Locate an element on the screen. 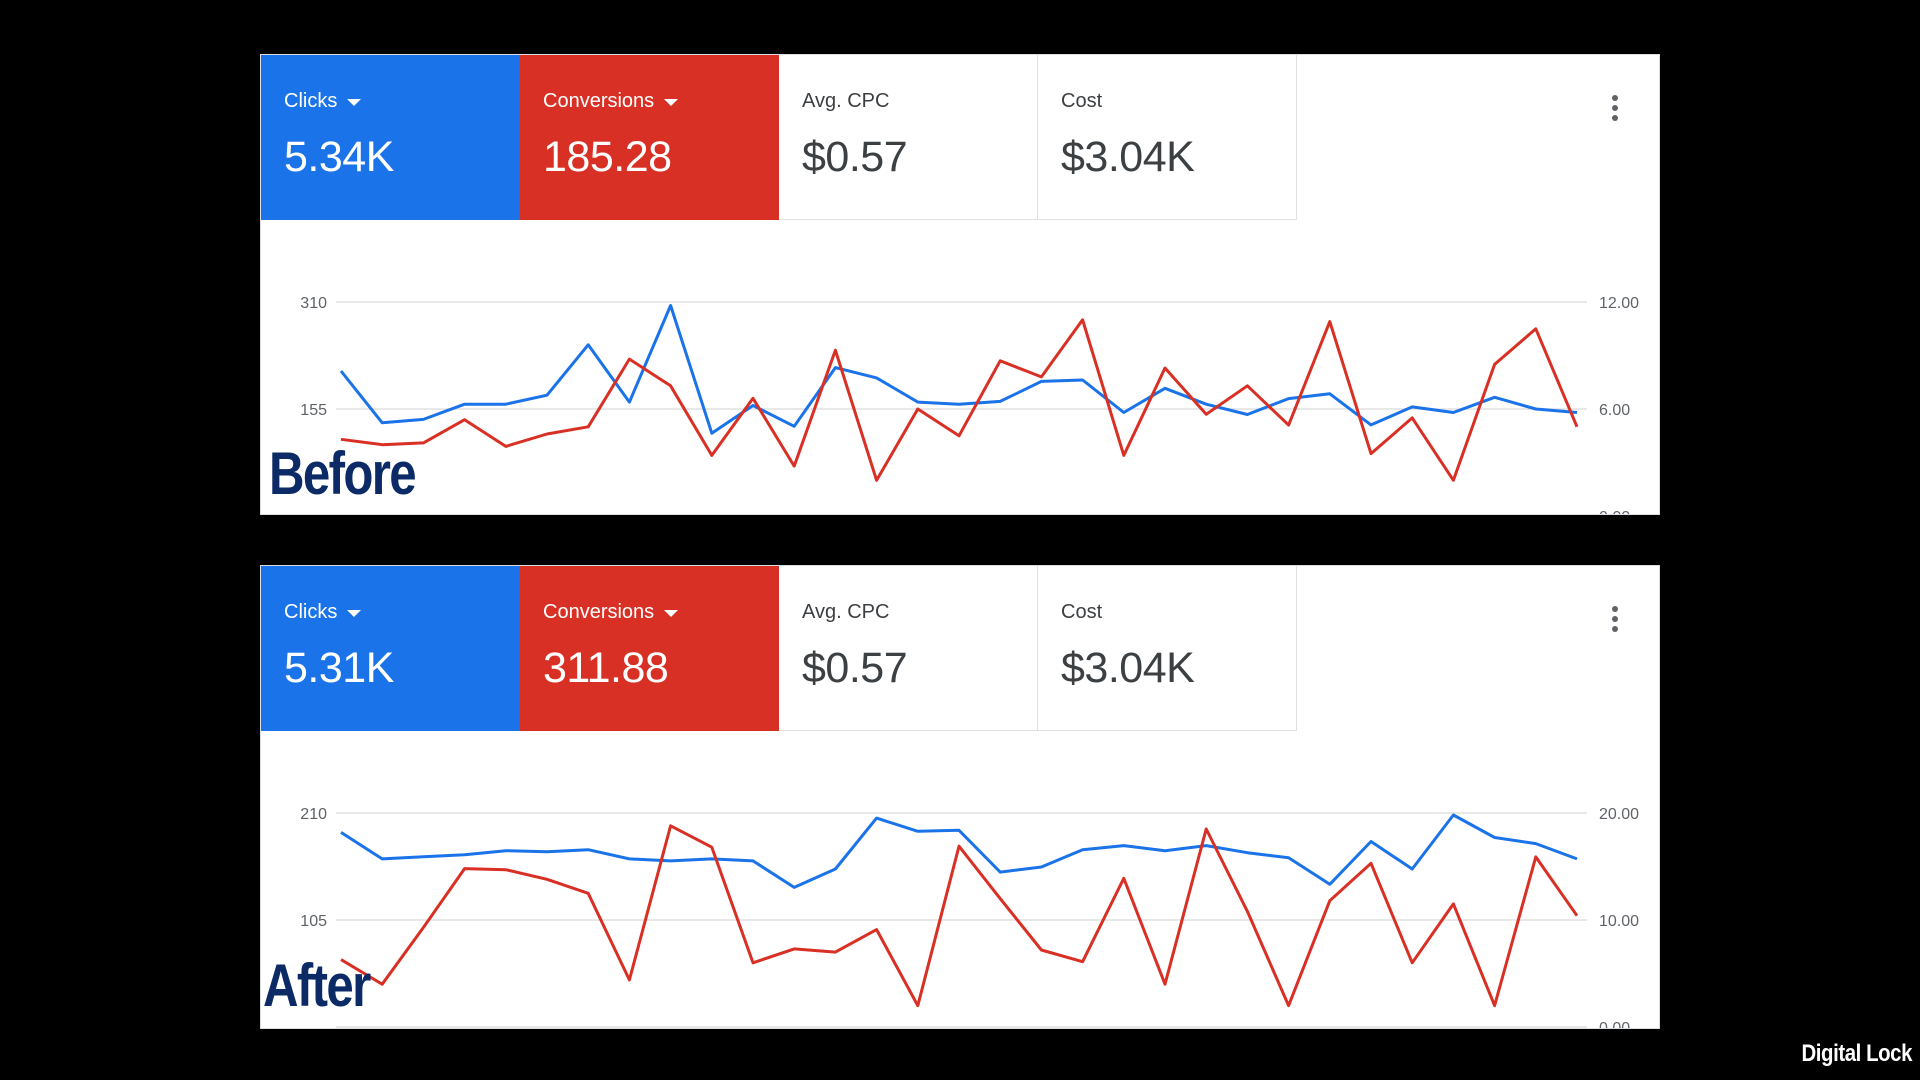 The height and width of the screenshot is (1080, 1920). clicks-metric-tile: Clicks 5.31K is located at coordinates (390, 648).